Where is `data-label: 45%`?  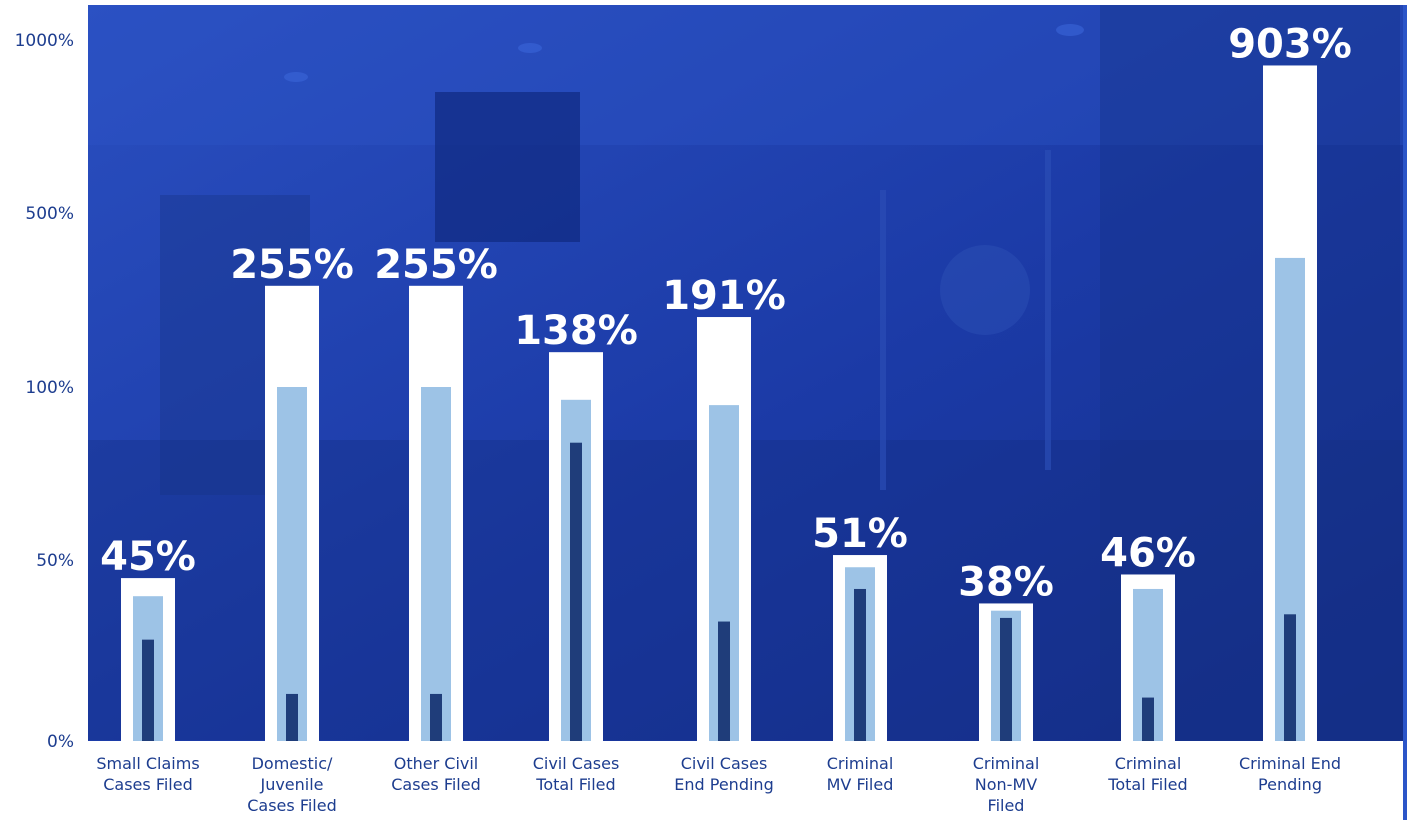 data-label: 45% is located at coordinates (148, 557).